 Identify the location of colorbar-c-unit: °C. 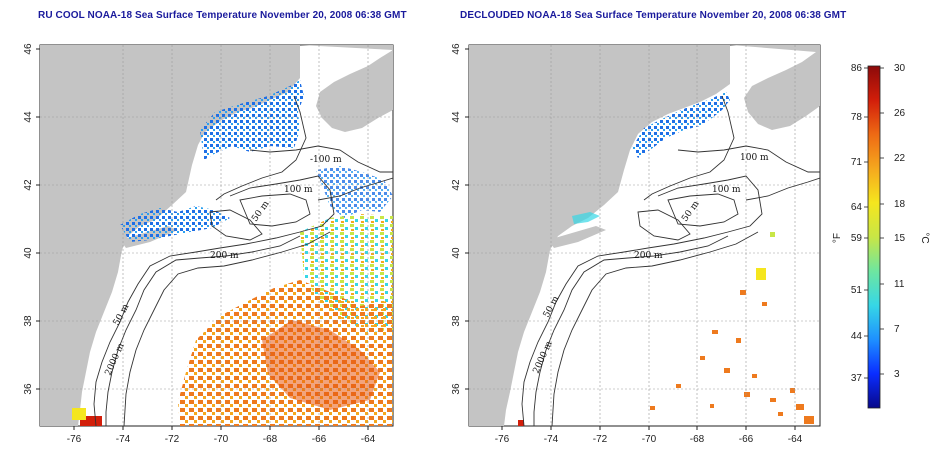
(924, 237).